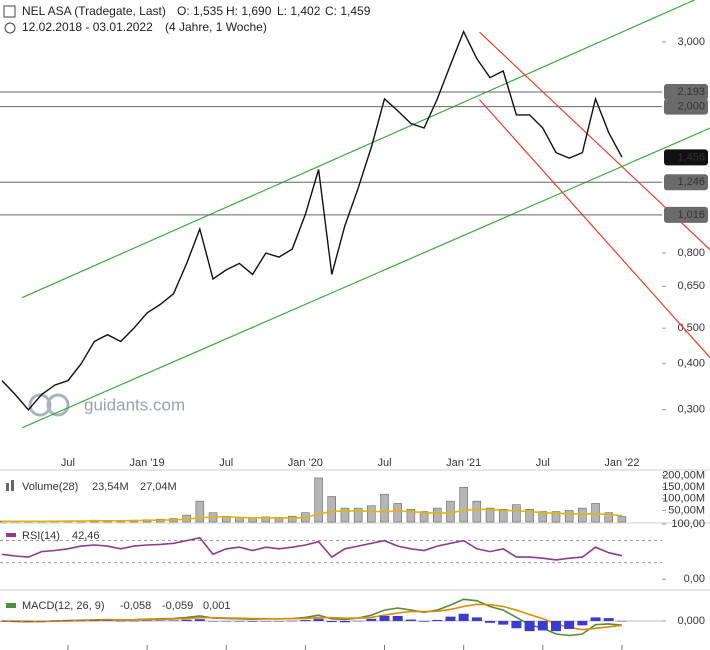  Describe the element at coordinates (135, 606) in the screenshot. I see `legend-value: -0,058` at that location.